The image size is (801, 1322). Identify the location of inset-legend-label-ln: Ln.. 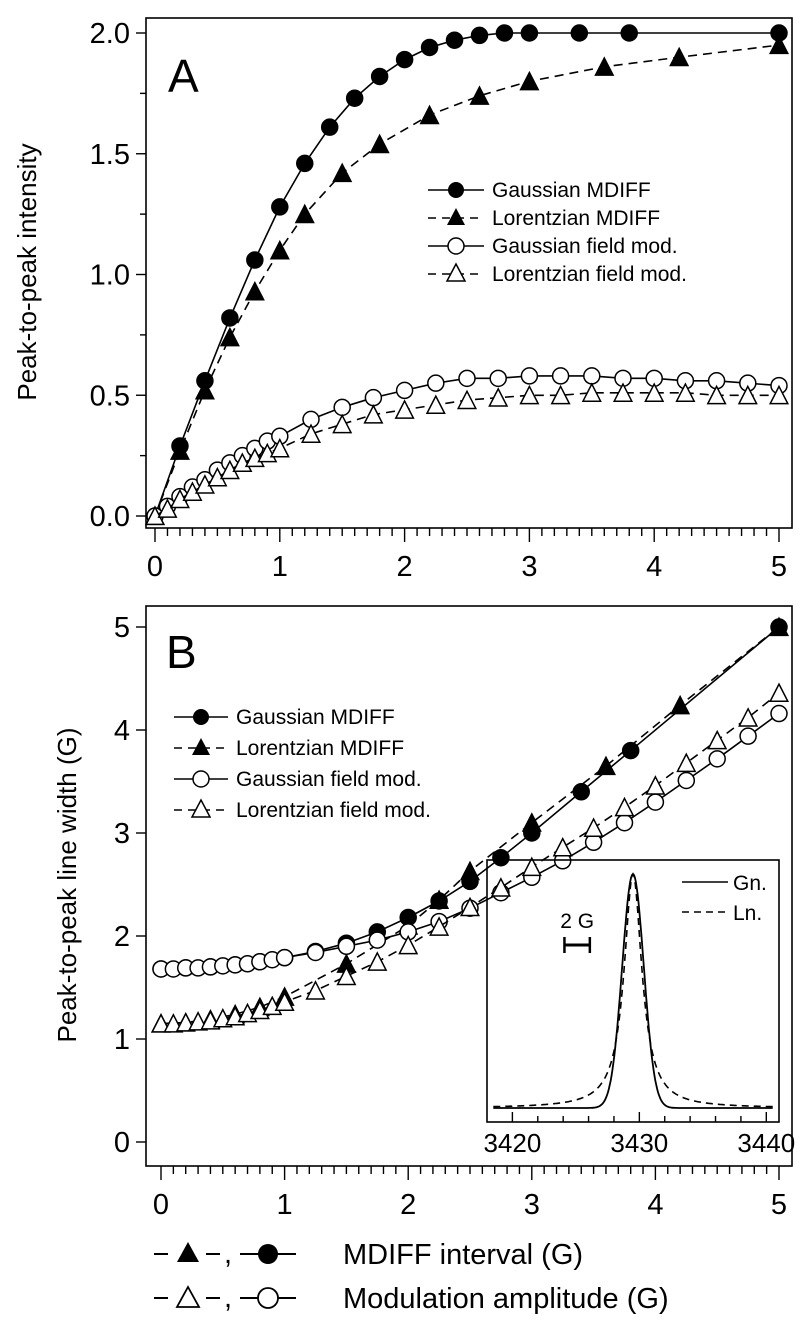
(747, 913).